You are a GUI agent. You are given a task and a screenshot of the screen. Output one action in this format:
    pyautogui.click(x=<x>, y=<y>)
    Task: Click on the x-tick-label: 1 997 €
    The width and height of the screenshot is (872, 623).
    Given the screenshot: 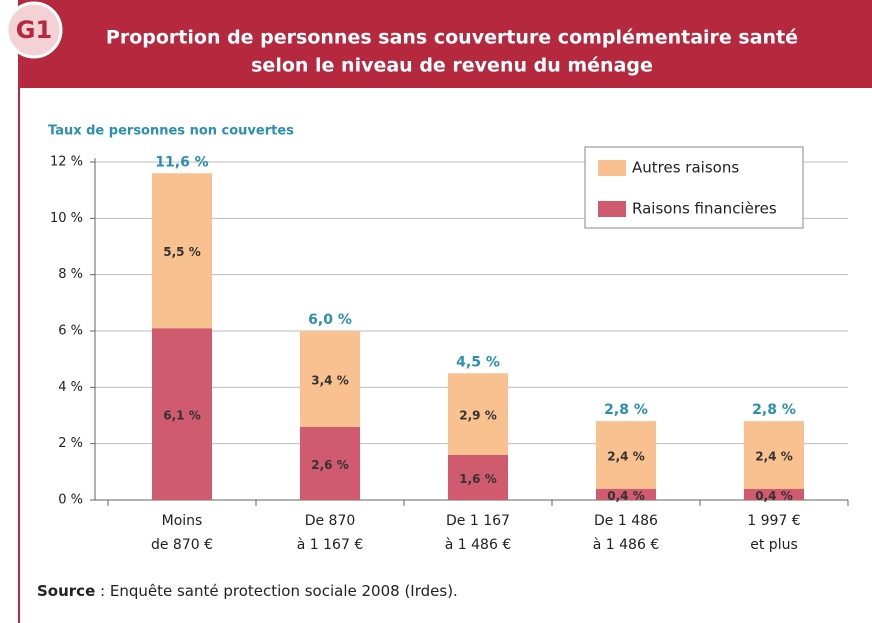 What is the action you would take?
    pyautogui.click(x=773, y=521)
    